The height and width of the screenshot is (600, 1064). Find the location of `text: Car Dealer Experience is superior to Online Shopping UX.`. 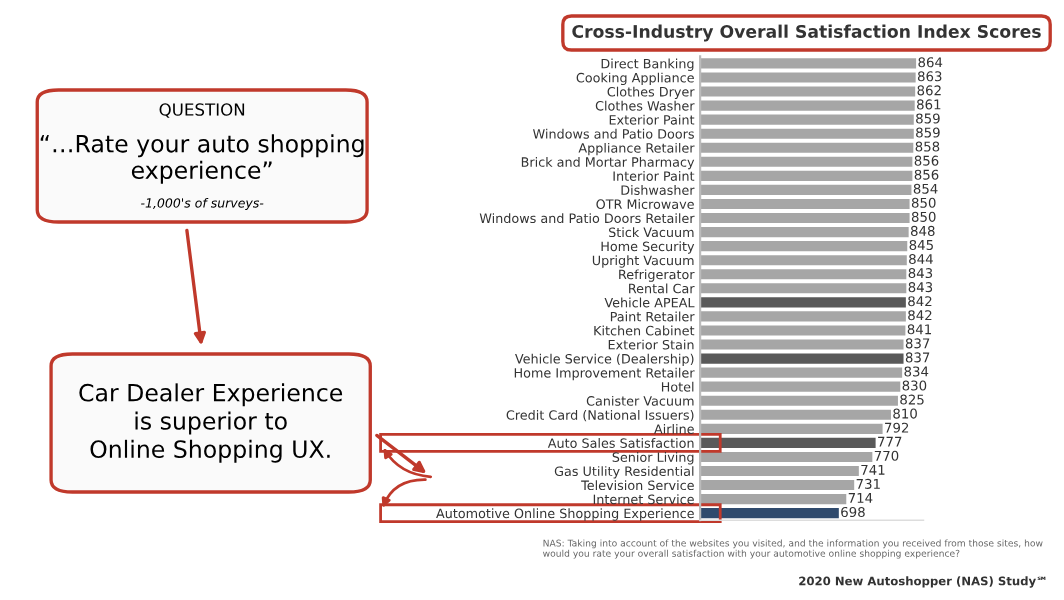

text: Car Dealer Experience is superior to Online Shopping UX. is located at coordinates (211, 423).